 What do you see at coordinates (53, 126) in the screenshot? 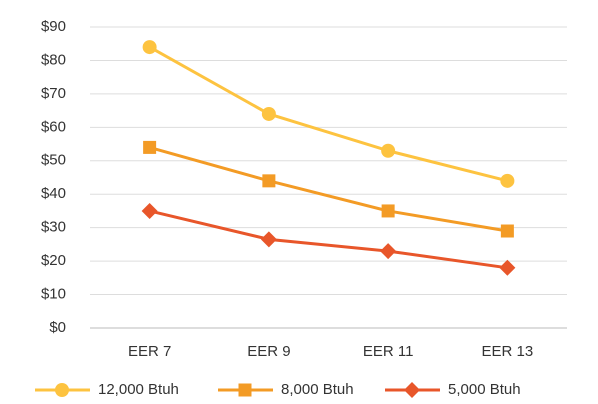
I see `y-tick-label: $60` at bounding box center [53, 126].